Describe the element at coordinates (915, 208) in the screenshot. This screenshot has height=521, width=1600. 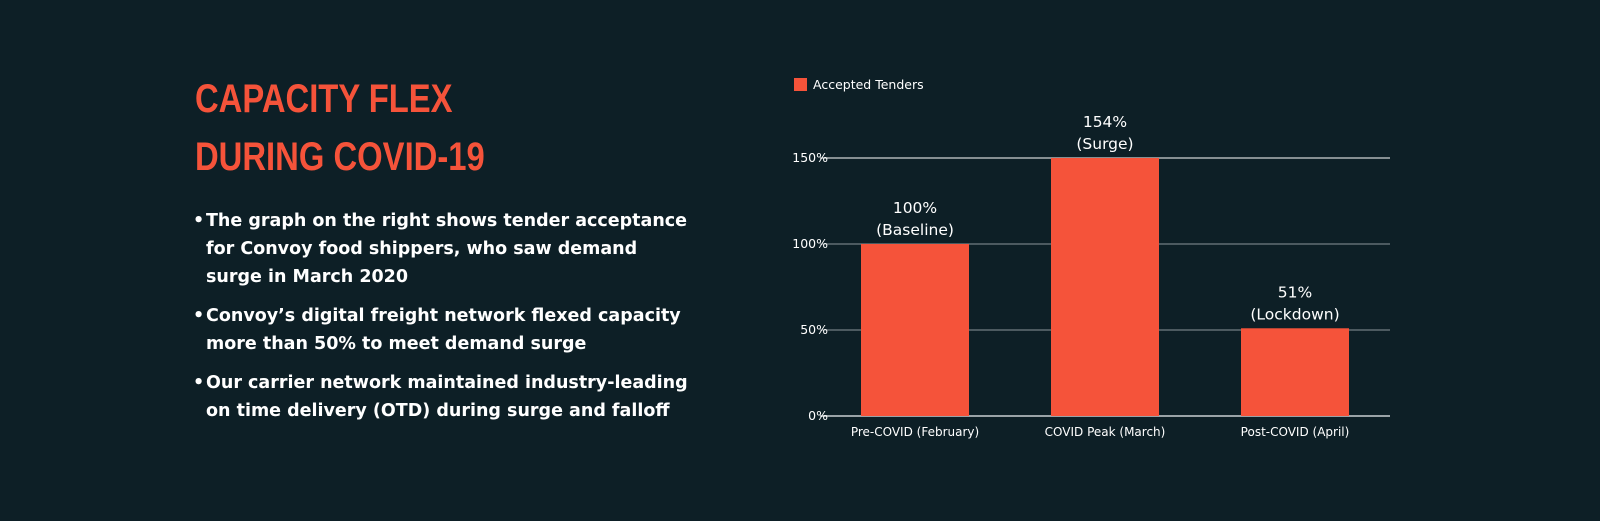
I see `data-label: 100%` at that location.